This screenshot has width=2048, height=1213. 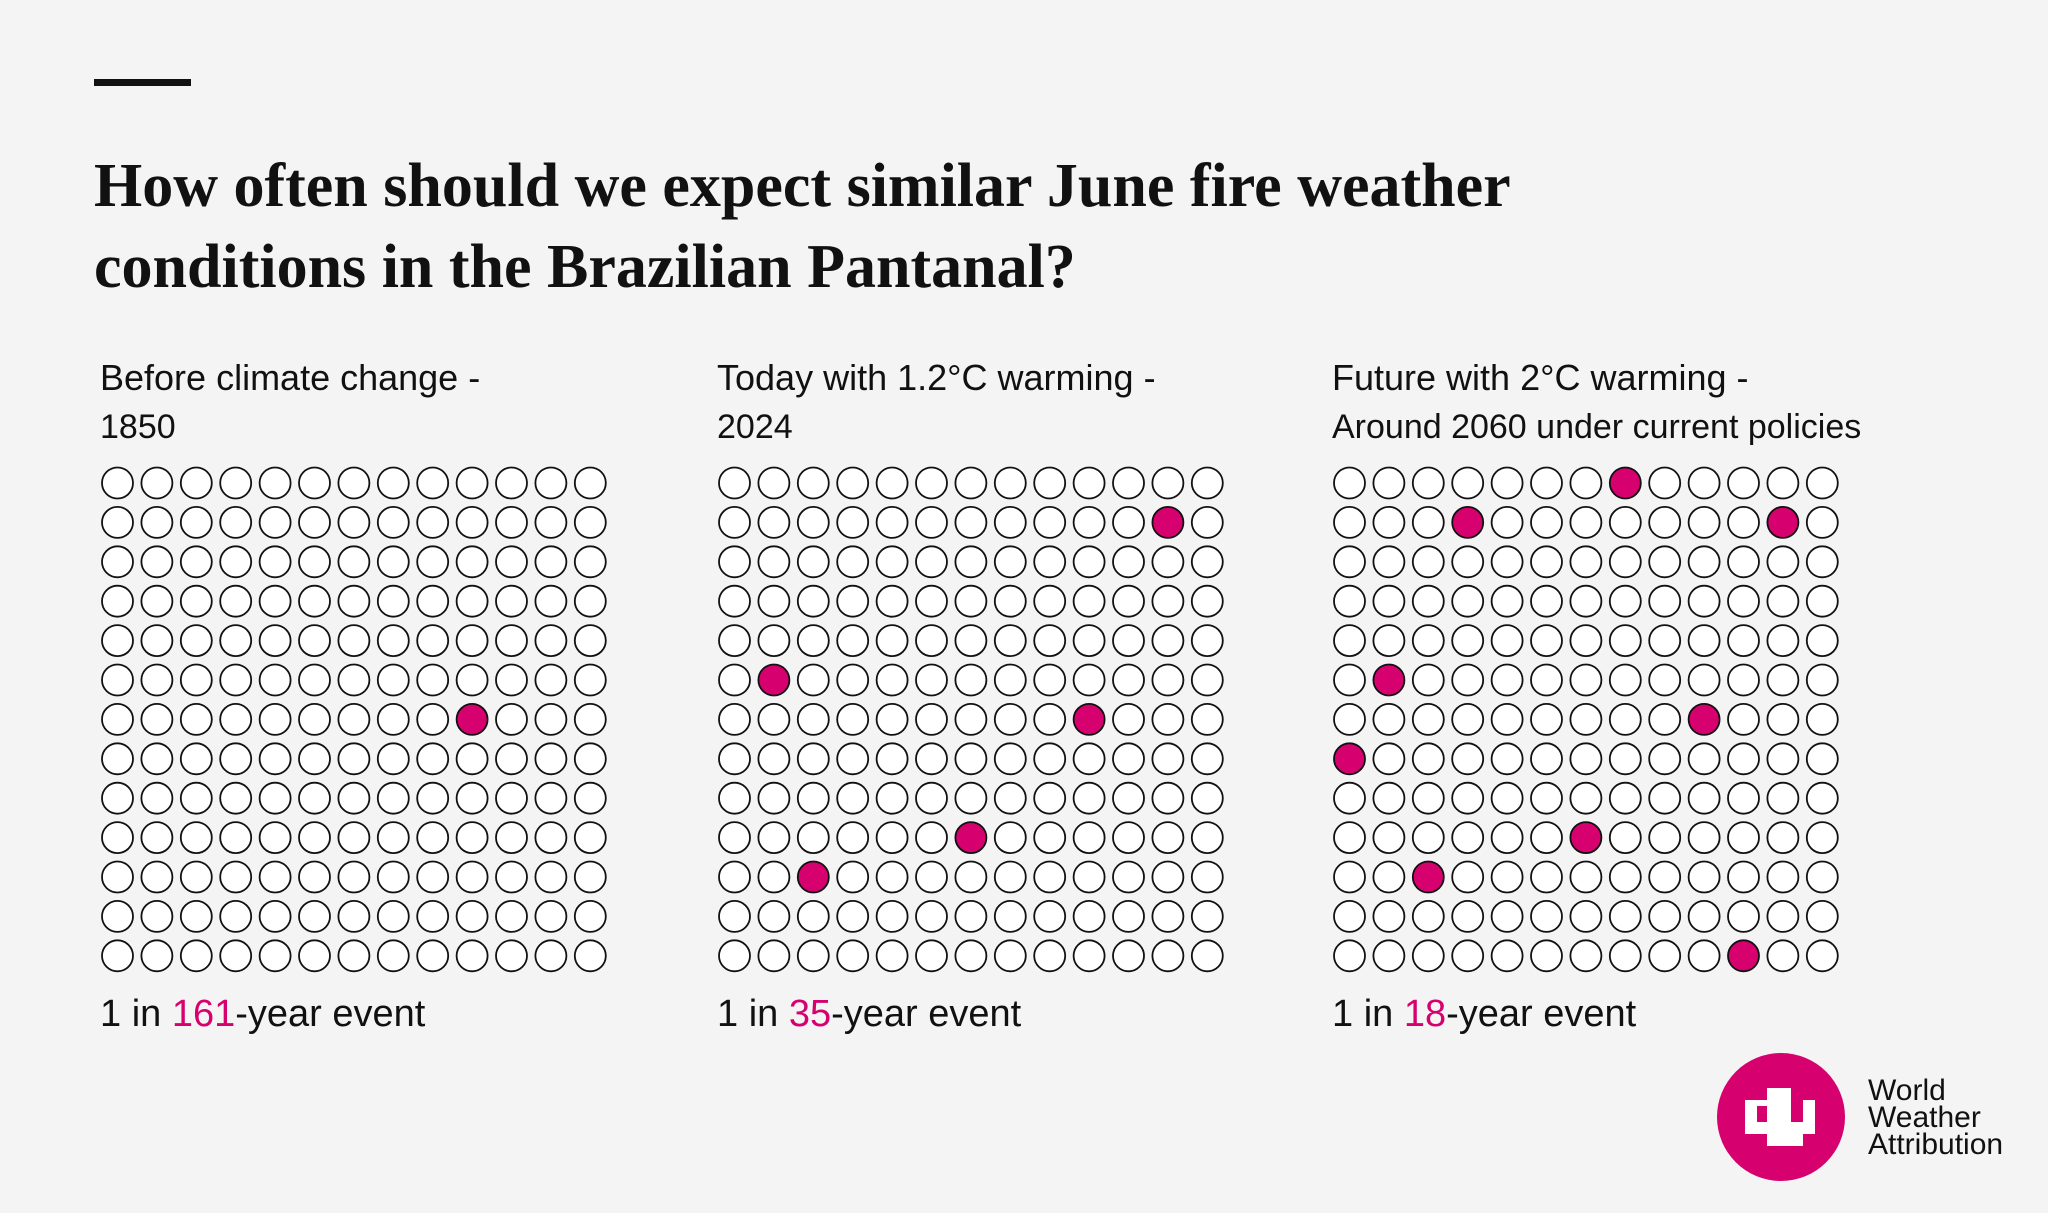 I want to click on logo-text: Weather, so click(x=1924, y=1117).